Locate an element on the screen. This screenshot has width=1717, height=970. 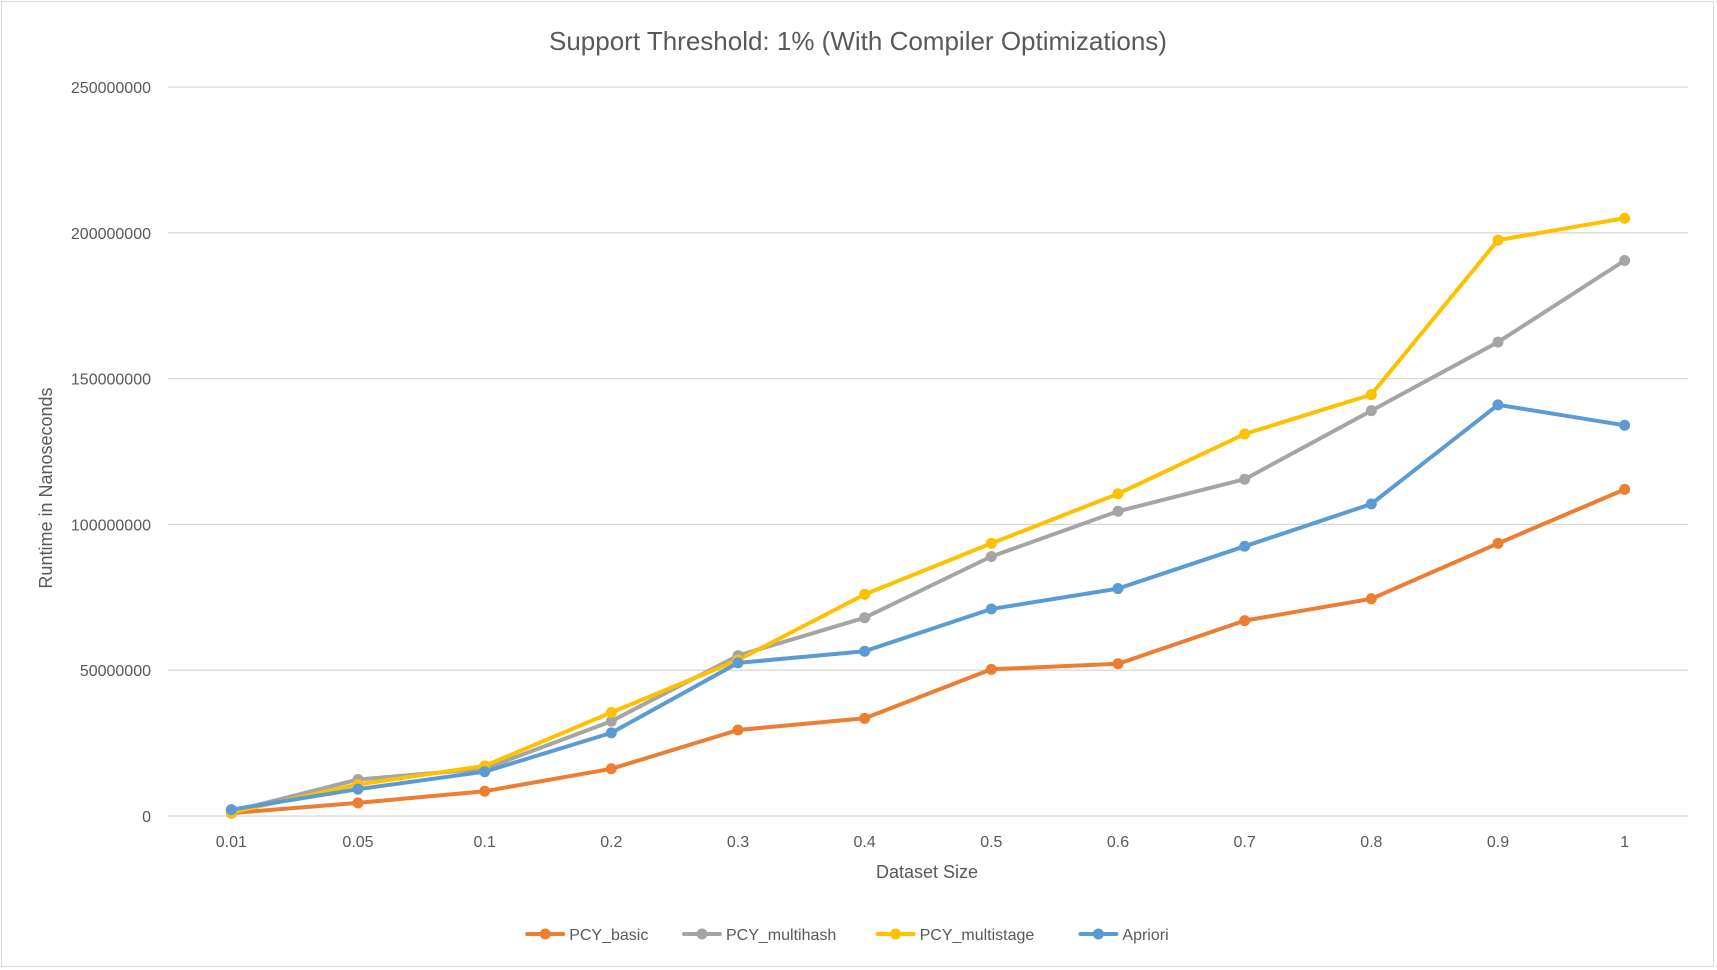
y-axis-label: Runtime in Nanoseconds is located at coordinates (46, 487).